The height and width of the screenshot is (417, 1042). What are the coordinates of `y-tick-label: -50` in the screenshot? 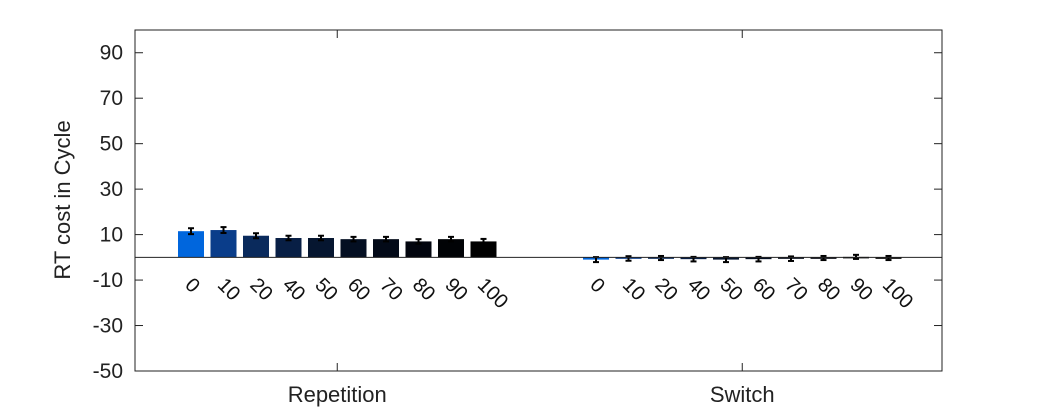 It's located at (108, 371).